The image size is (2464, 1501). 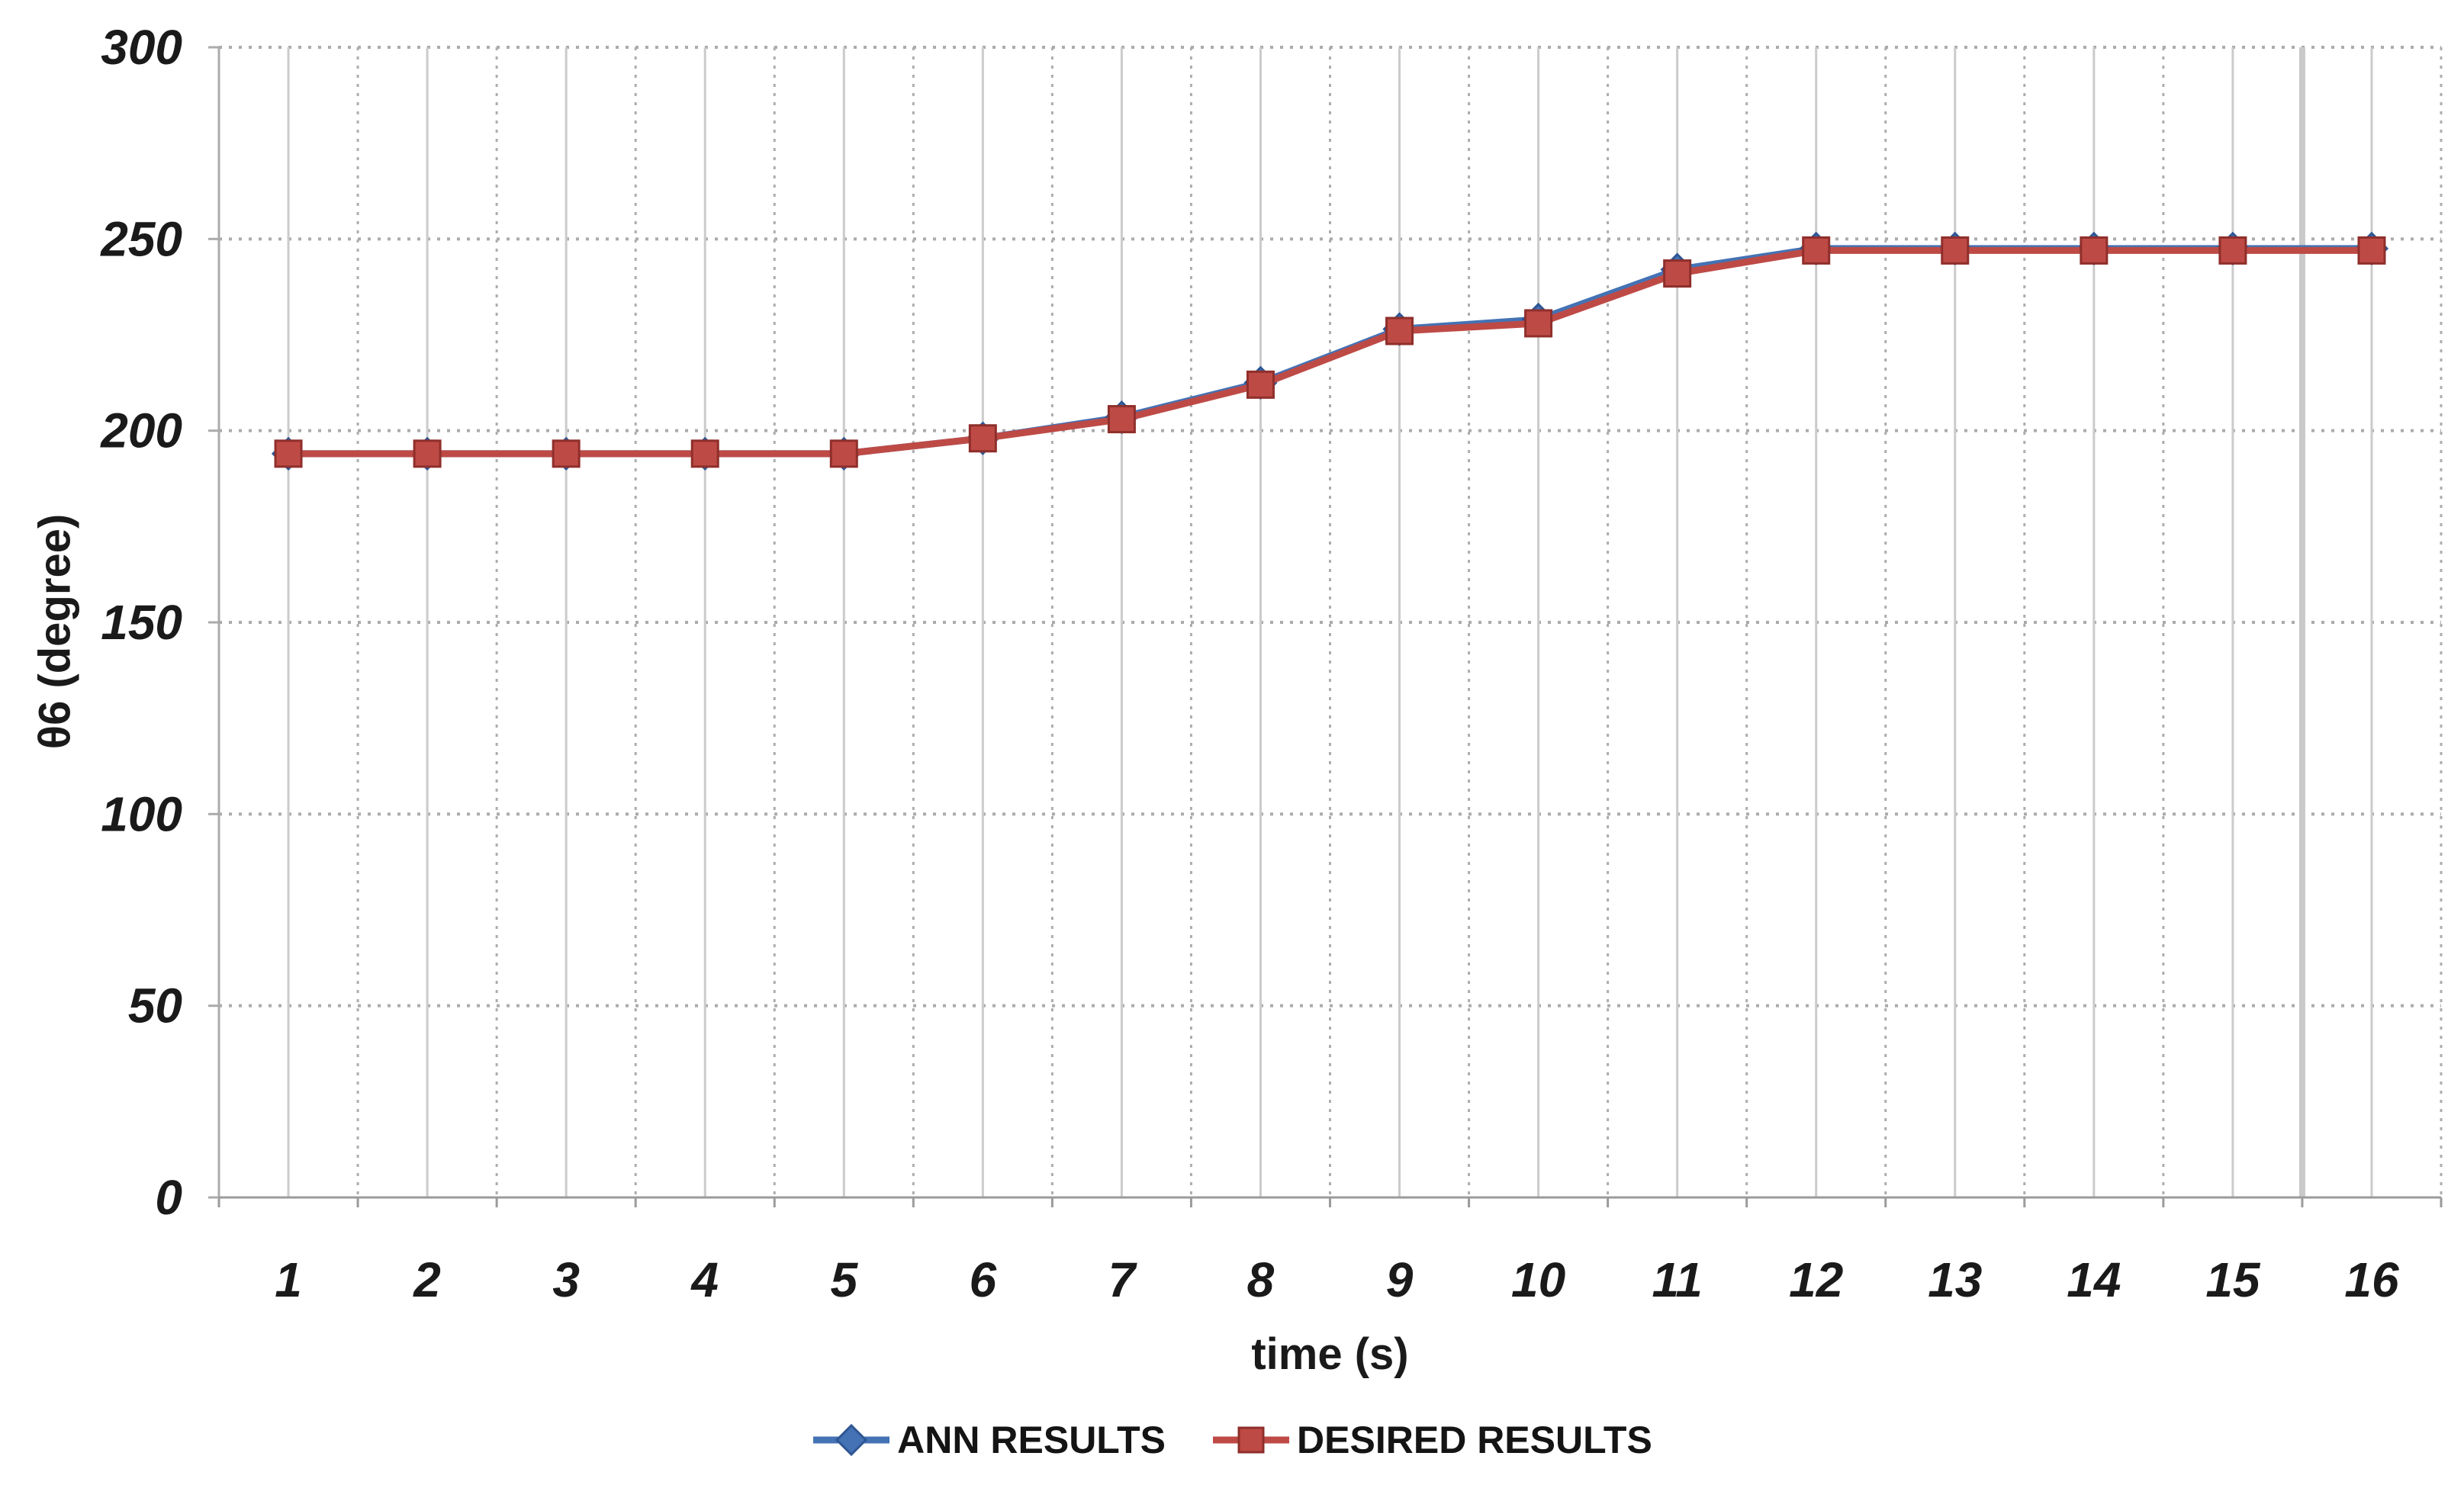 What do you see at coordinates (1474, 1440) in the screenshot?
I see `legend-label-desired: DESIRED RESULTS` at bounding box center [1474, 1440].